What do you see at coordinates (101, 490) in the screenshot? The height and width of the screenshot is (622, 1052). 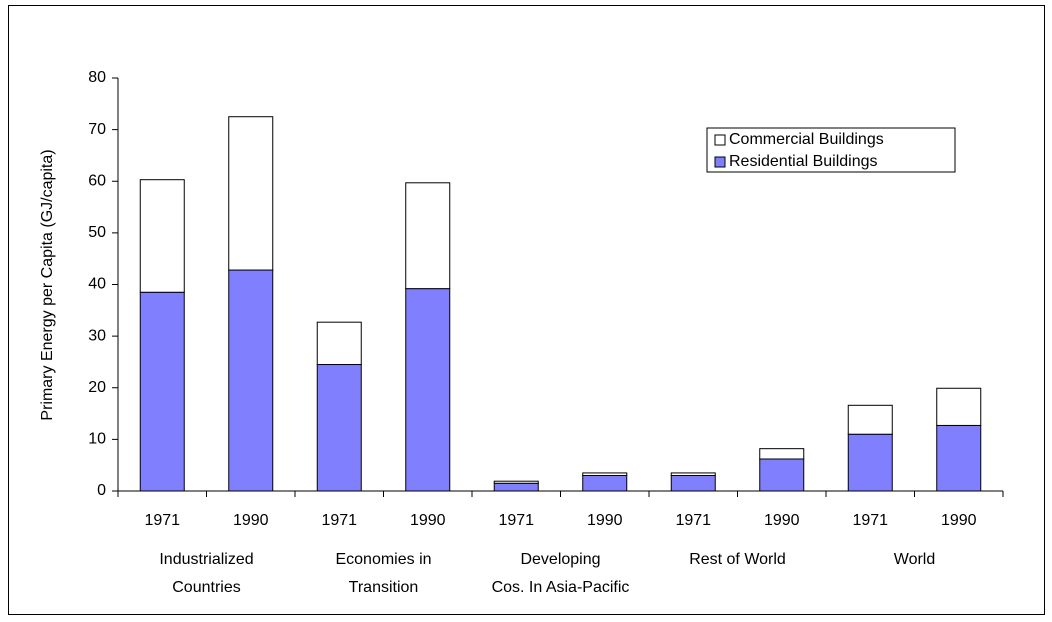 I see `y-tick-label: 0` at bounding box center [101, 490].